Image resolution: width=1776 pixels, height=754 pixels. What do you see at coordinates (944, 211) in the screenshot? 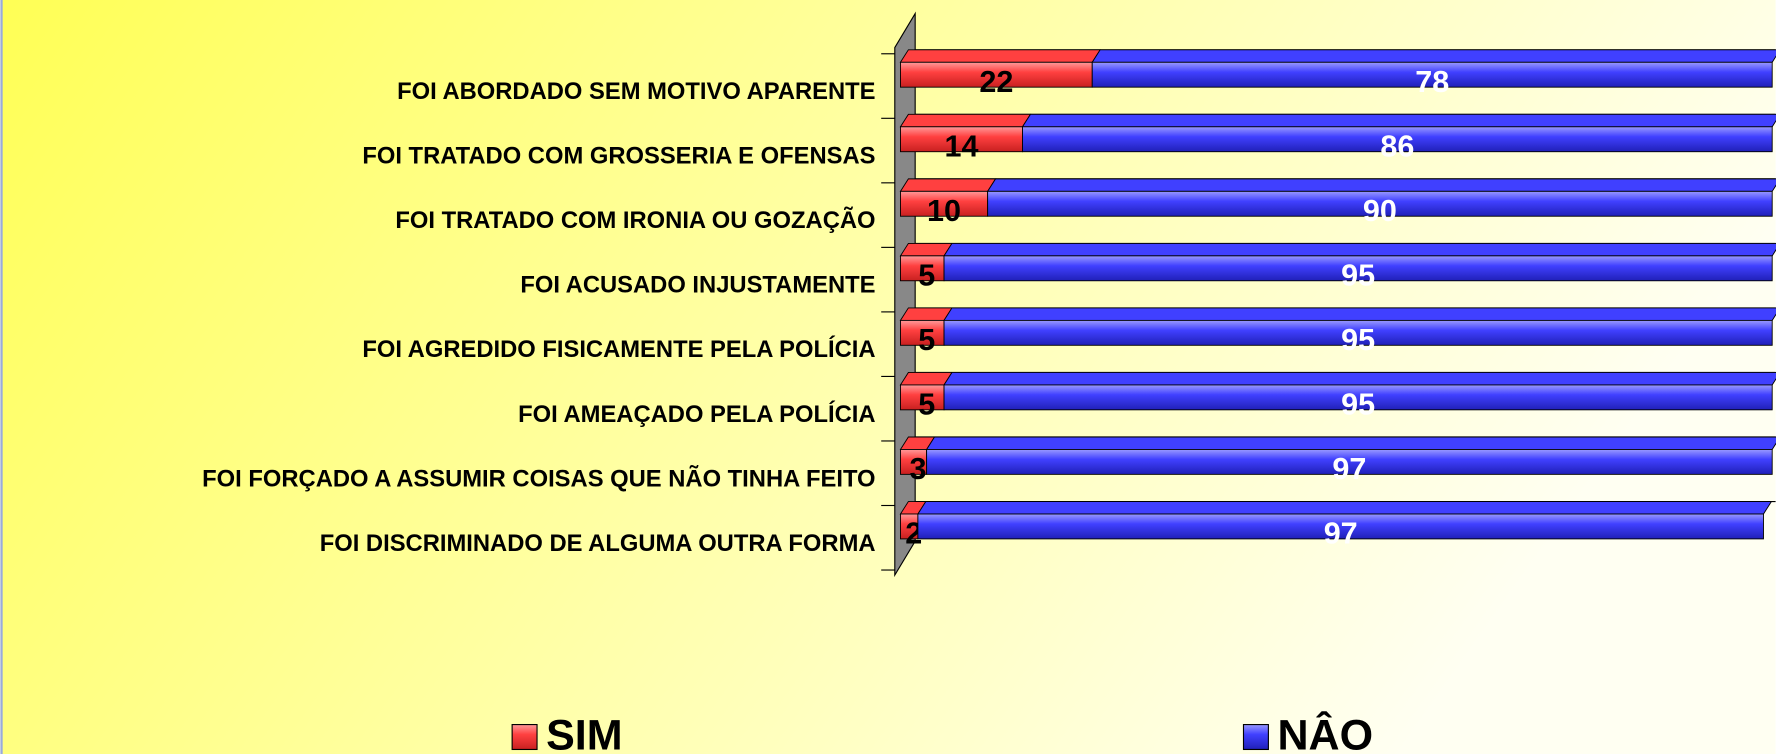
I see `data-label: 10` at bounding box center [944, 211].